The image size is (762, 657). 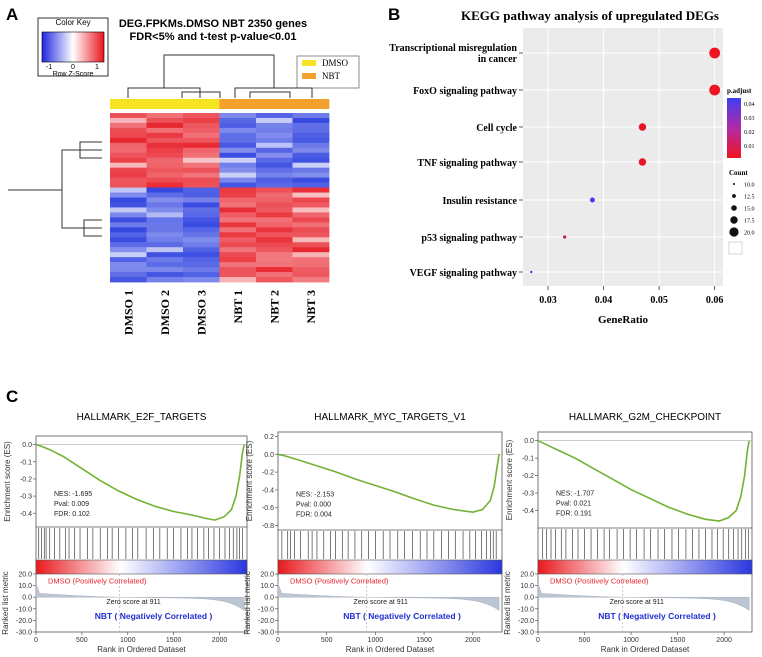 I want to click on rank-x-tick-label: 500, so click(x=585, y=640).